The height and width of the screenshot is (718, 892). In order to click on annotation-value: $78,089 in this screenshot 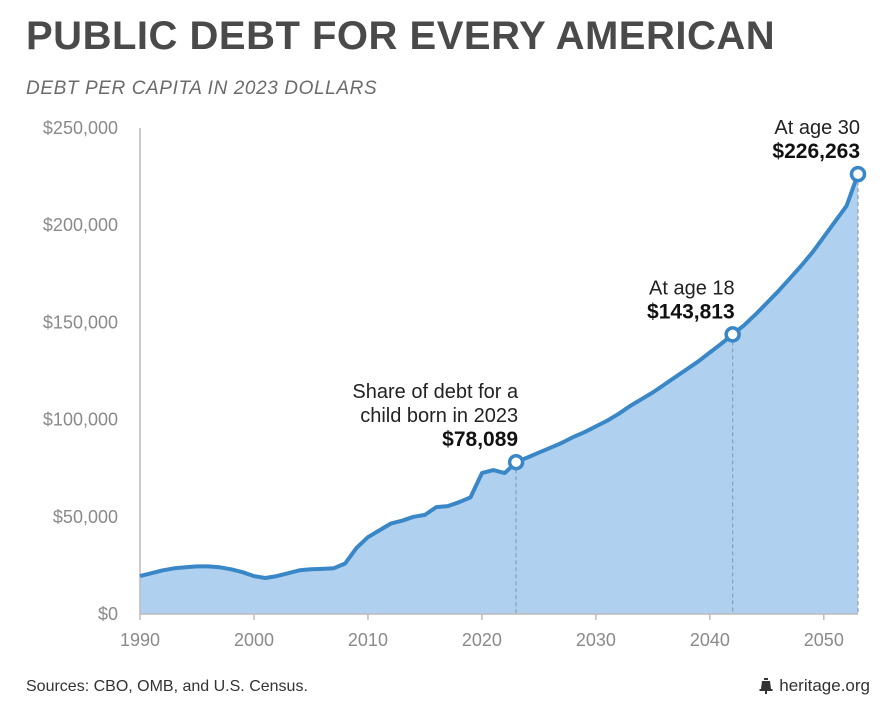, I will do `click(480, 439)`.